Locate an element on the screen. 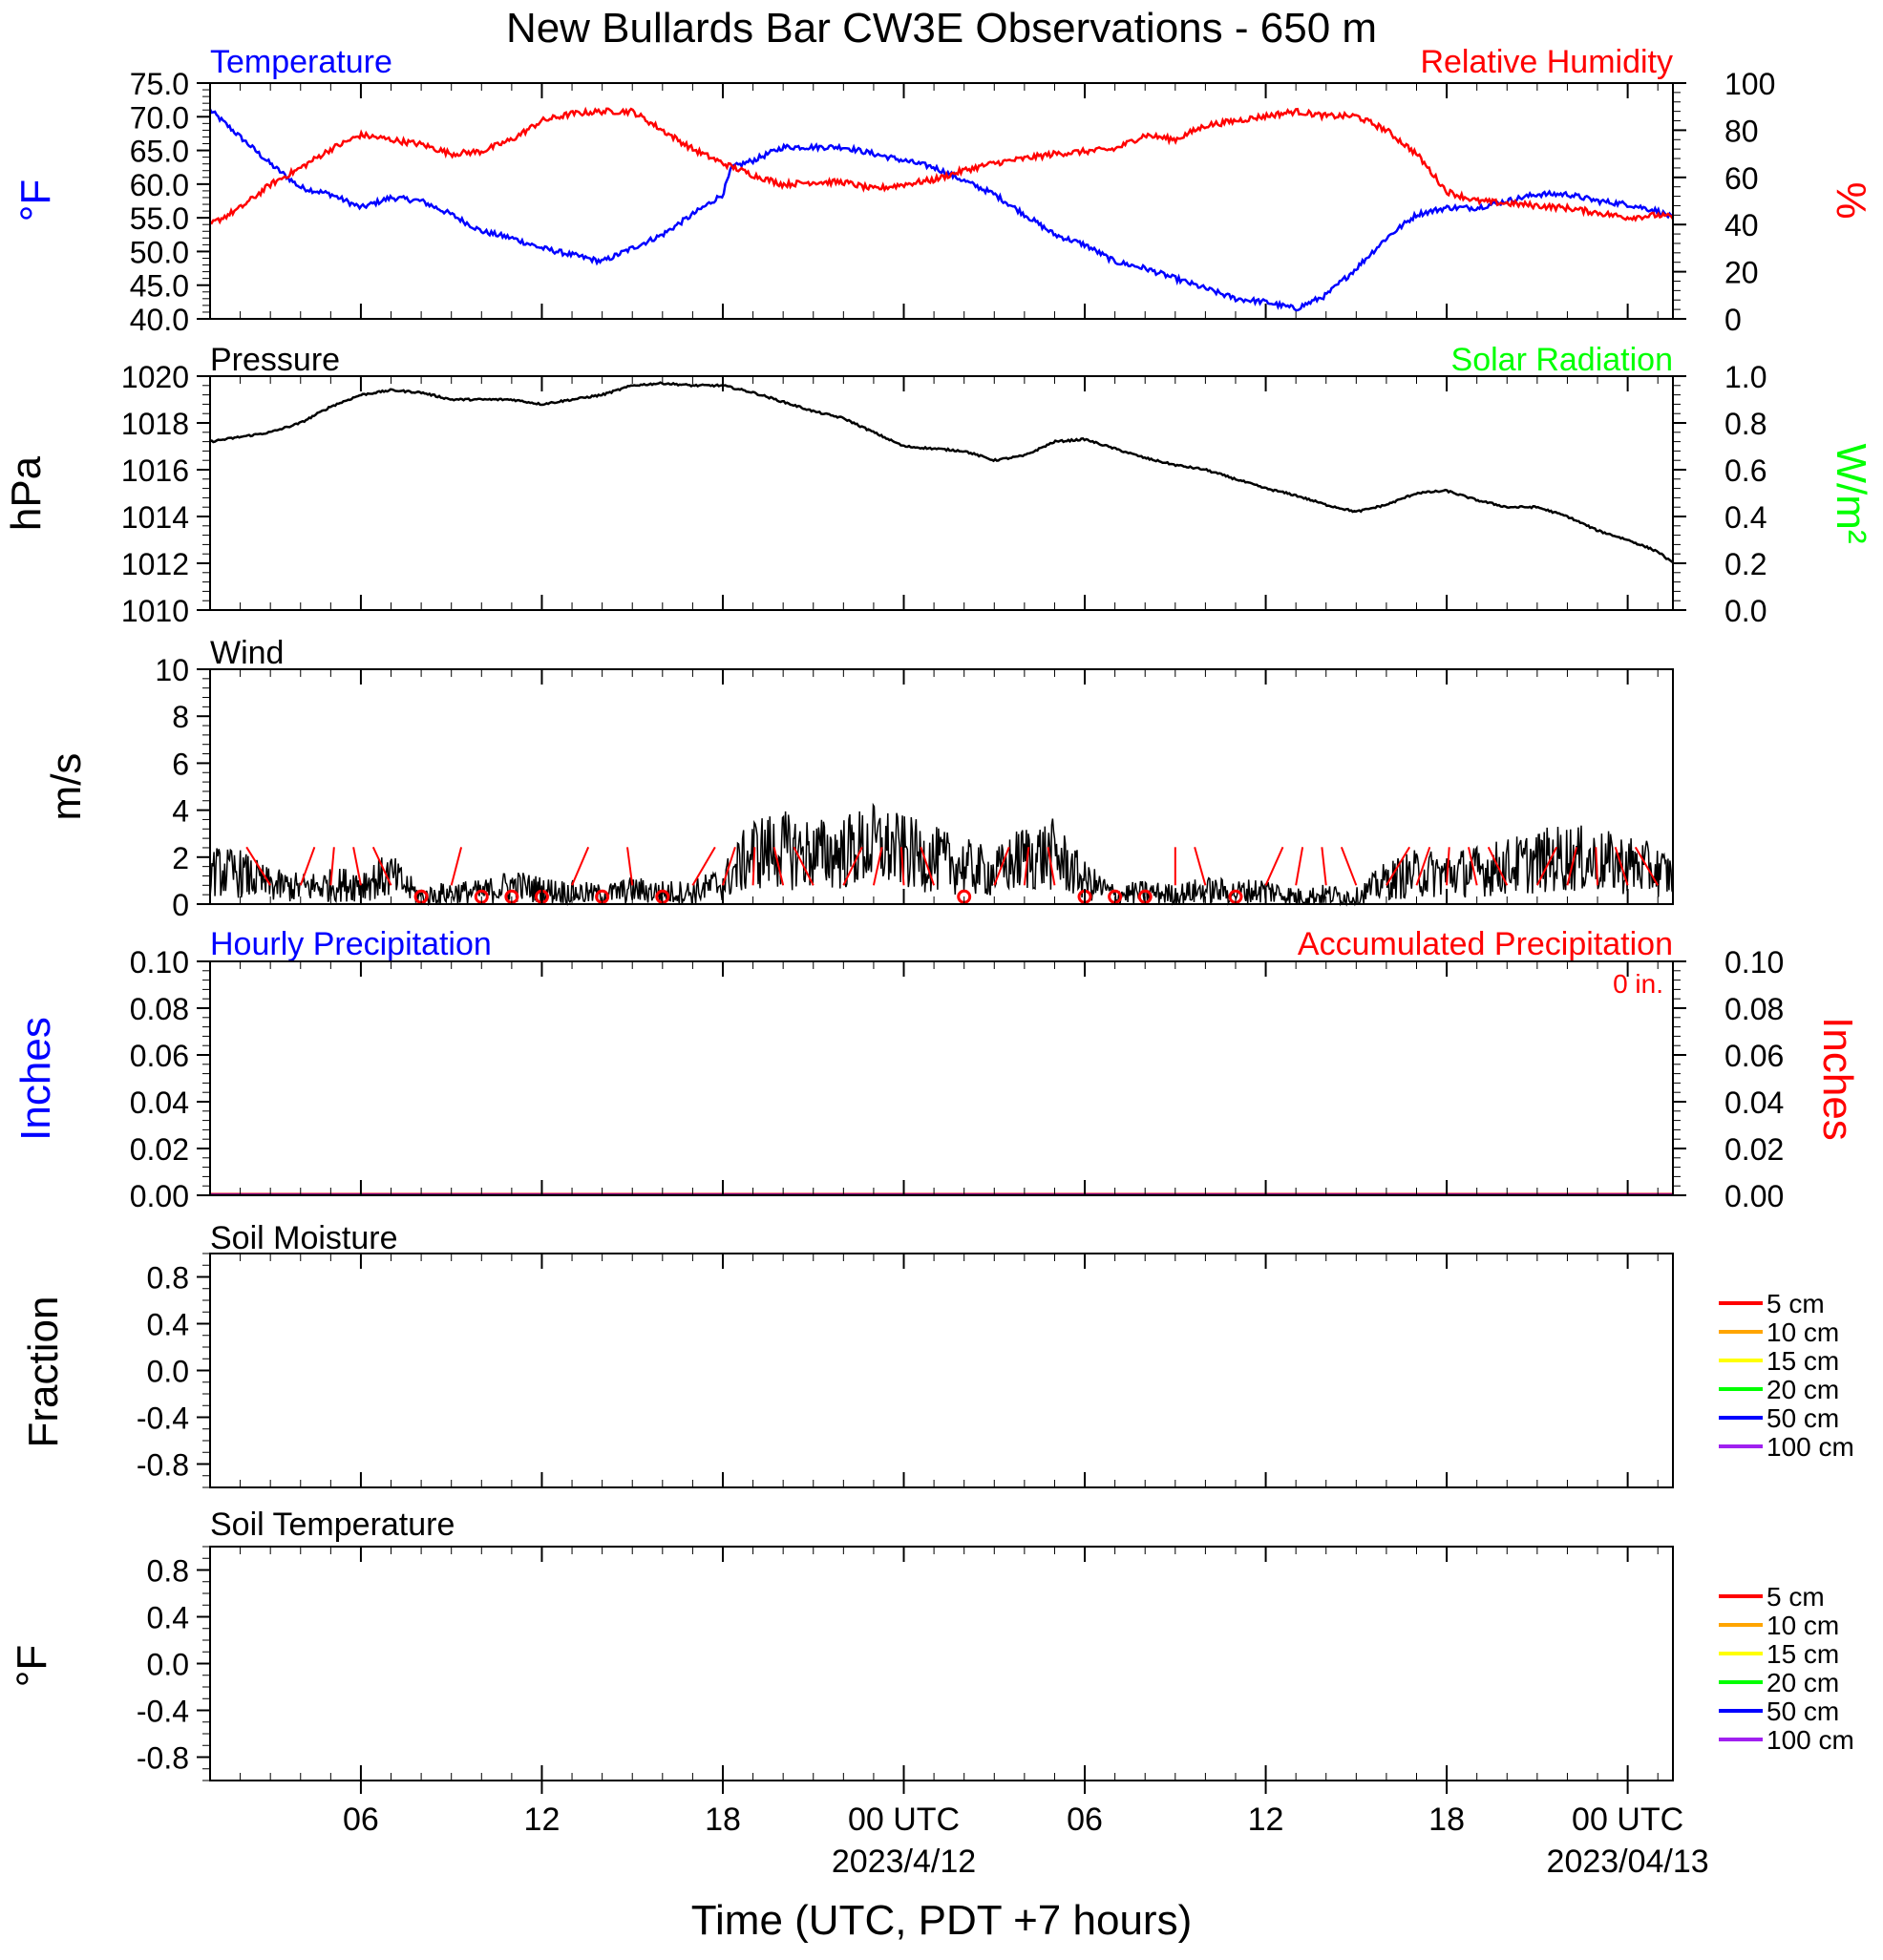 This screenshot has width=1883, height=1960. legend-label: 5 cm is located at coordinates (1796, 1597).